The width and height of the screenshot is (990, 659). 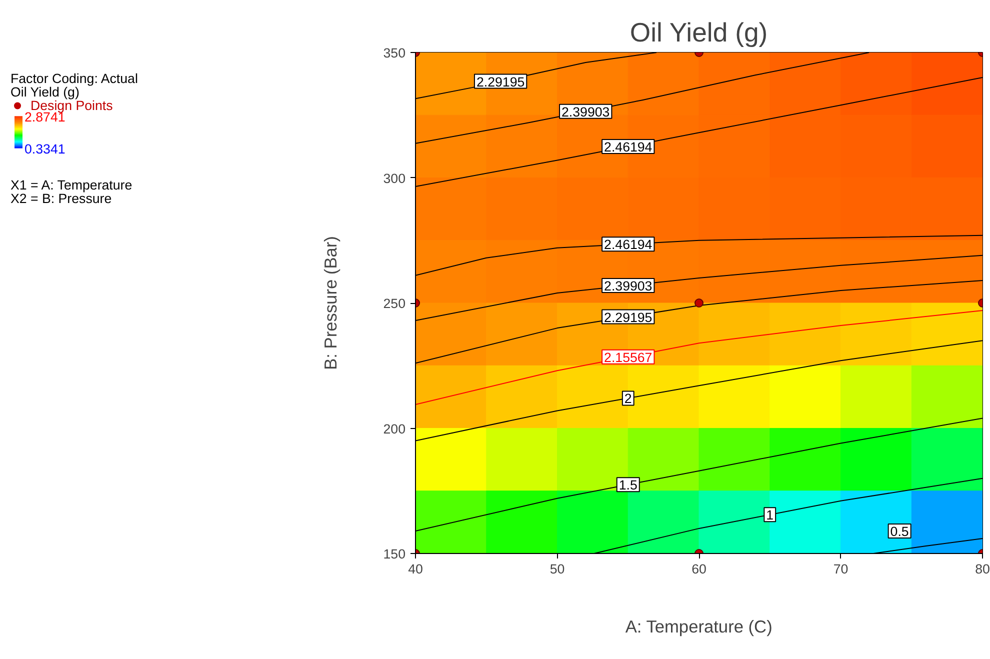 What do you see at coordinates (982, 569) in the screenshot?
I see `x-tick-label: 80` at bounding box center [982, 569].